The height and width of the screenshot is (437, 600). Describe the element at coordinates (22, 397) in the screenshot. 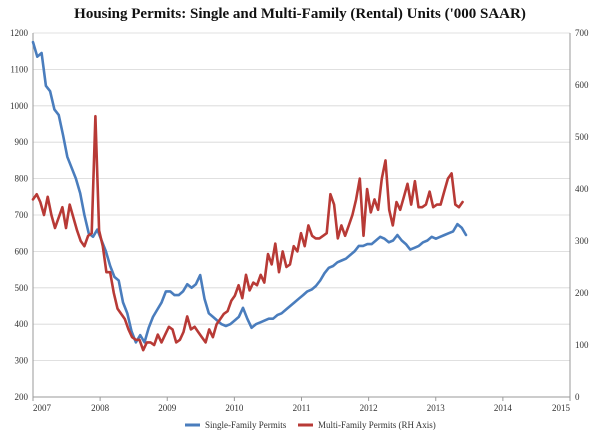

I see `y-left-tick-label: 200` at that location.